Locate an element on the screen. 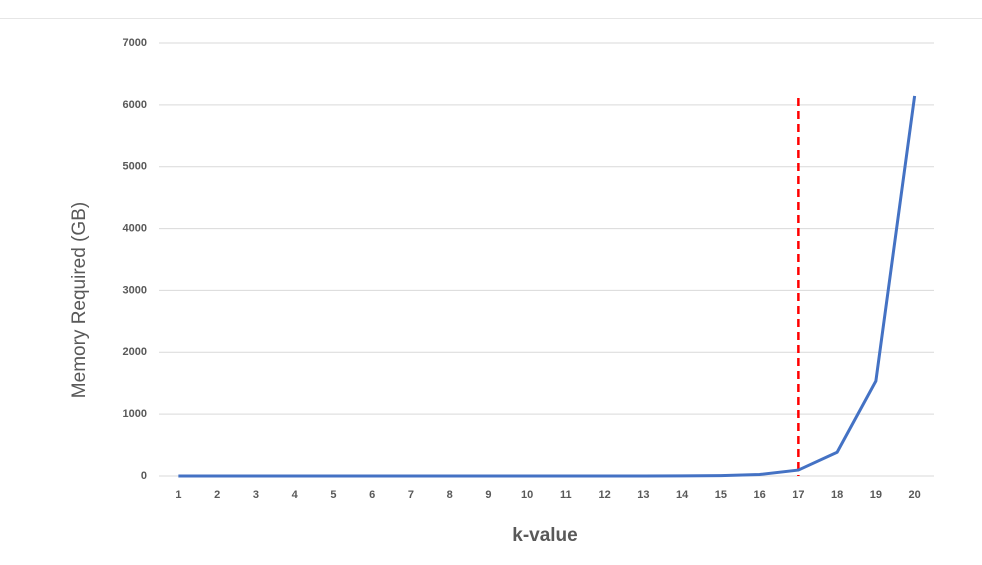 The height and width of the screenshot is (565, 982). x-tick-label: 10 is located at coordinates (527, 495).